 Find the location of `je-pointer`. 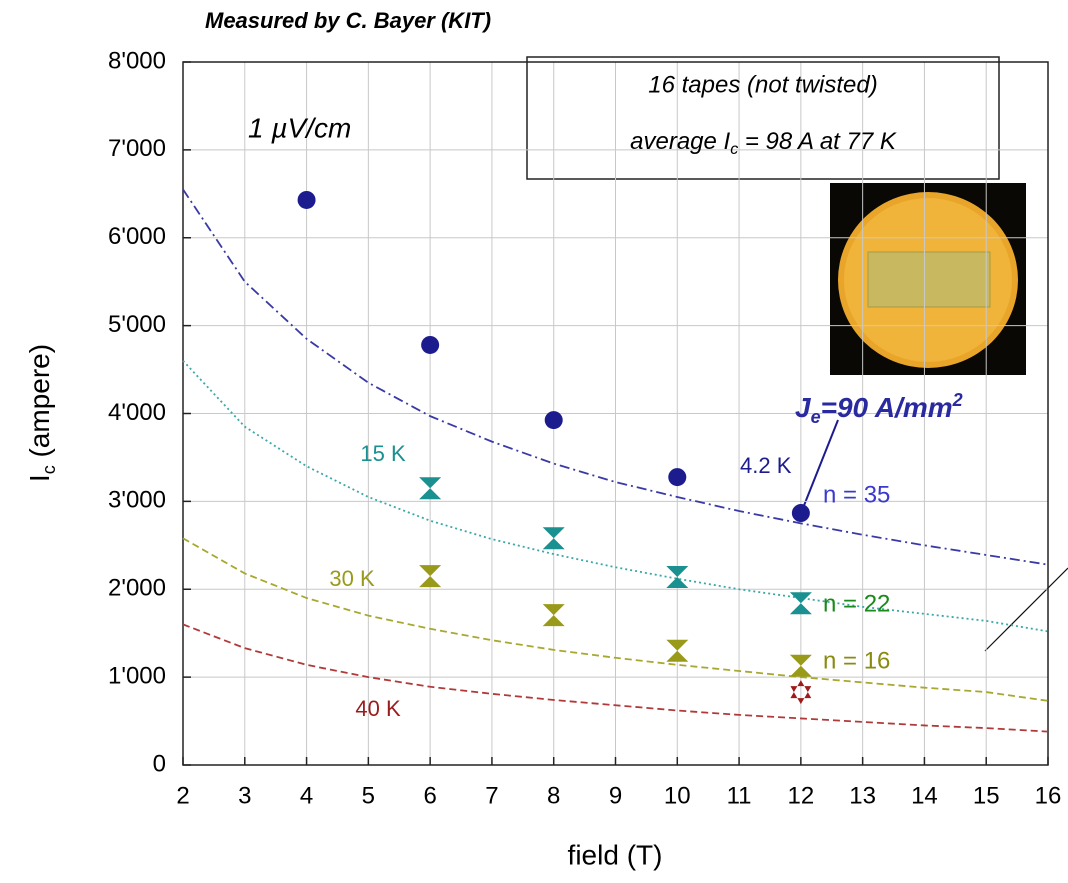

je-pointer is located at coordinates (820, 464).